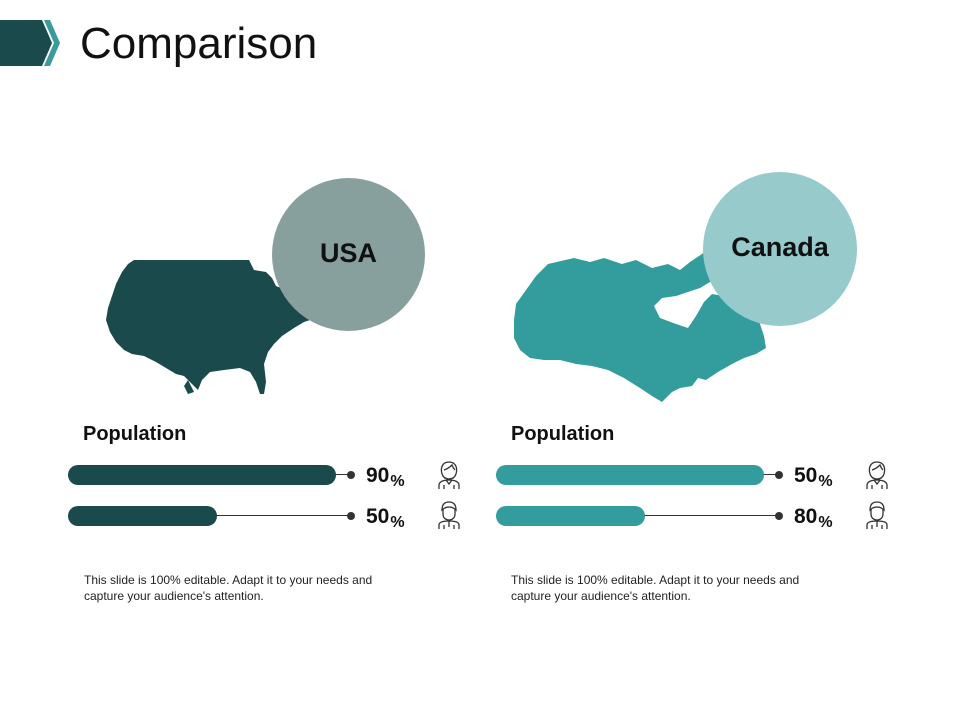 The width and height of the screenshot is (960, 720). What do you see at coordinates (199, 43) in the screenshot?
I see `page-title: Comparison` at bounding box center [199, 43].